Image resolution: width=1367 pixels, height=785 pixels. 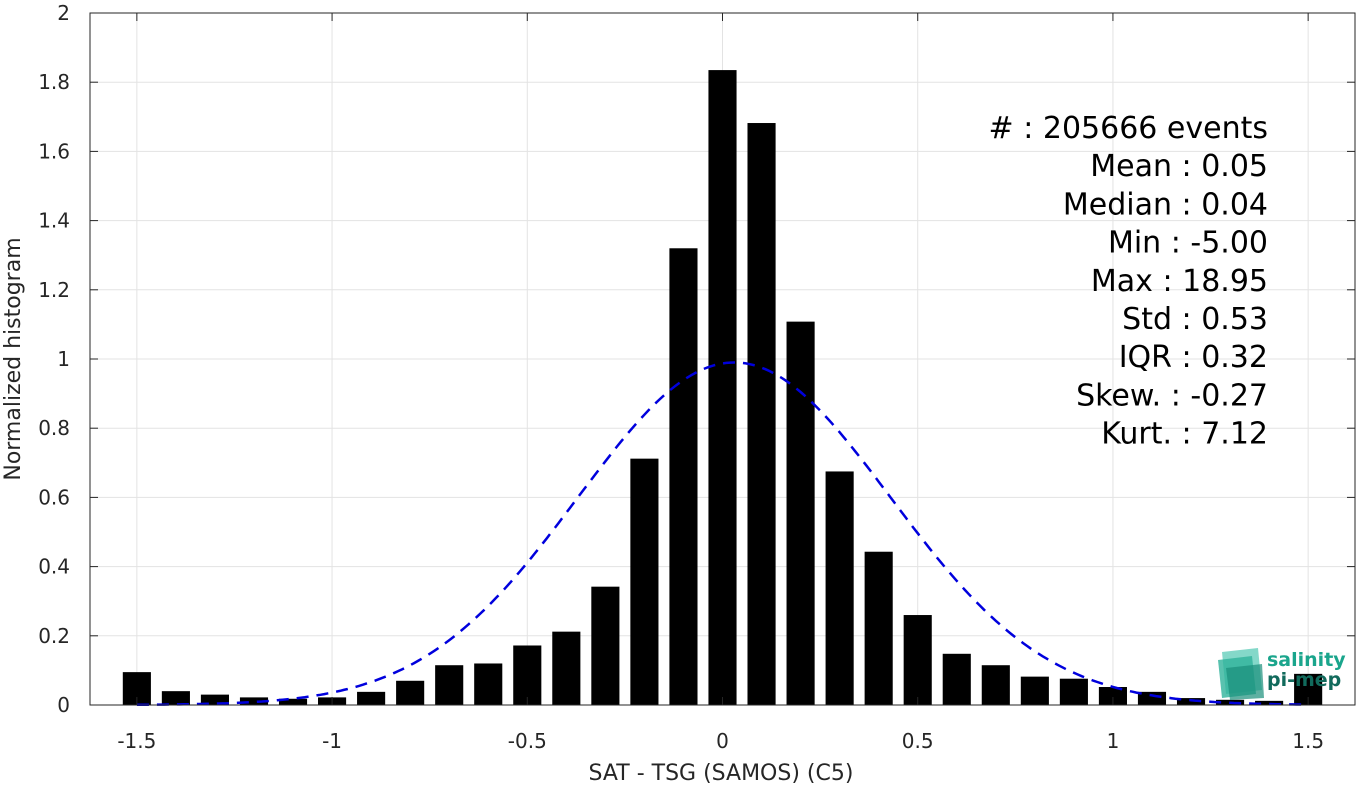 I want to click on stat-line: Std : 0.53, so click(x=1195, y=319).